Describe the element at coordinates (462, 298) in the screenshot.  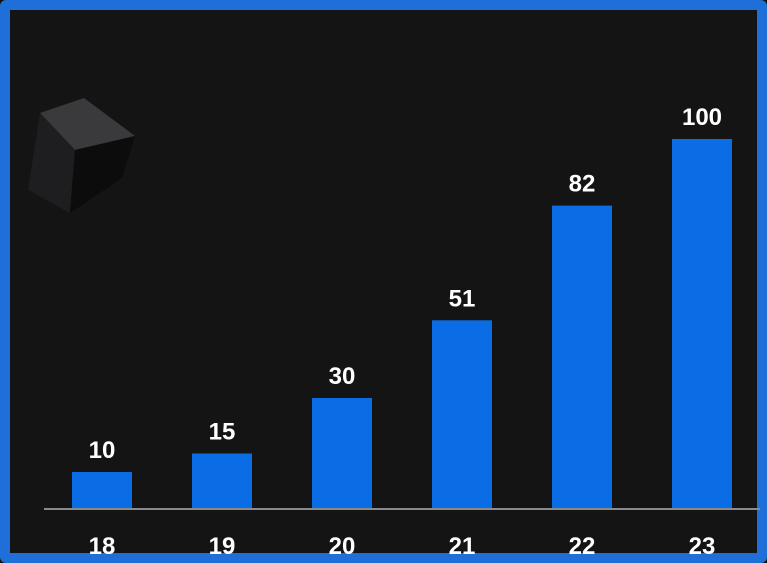
I see `data-label-21: 51` at that location.